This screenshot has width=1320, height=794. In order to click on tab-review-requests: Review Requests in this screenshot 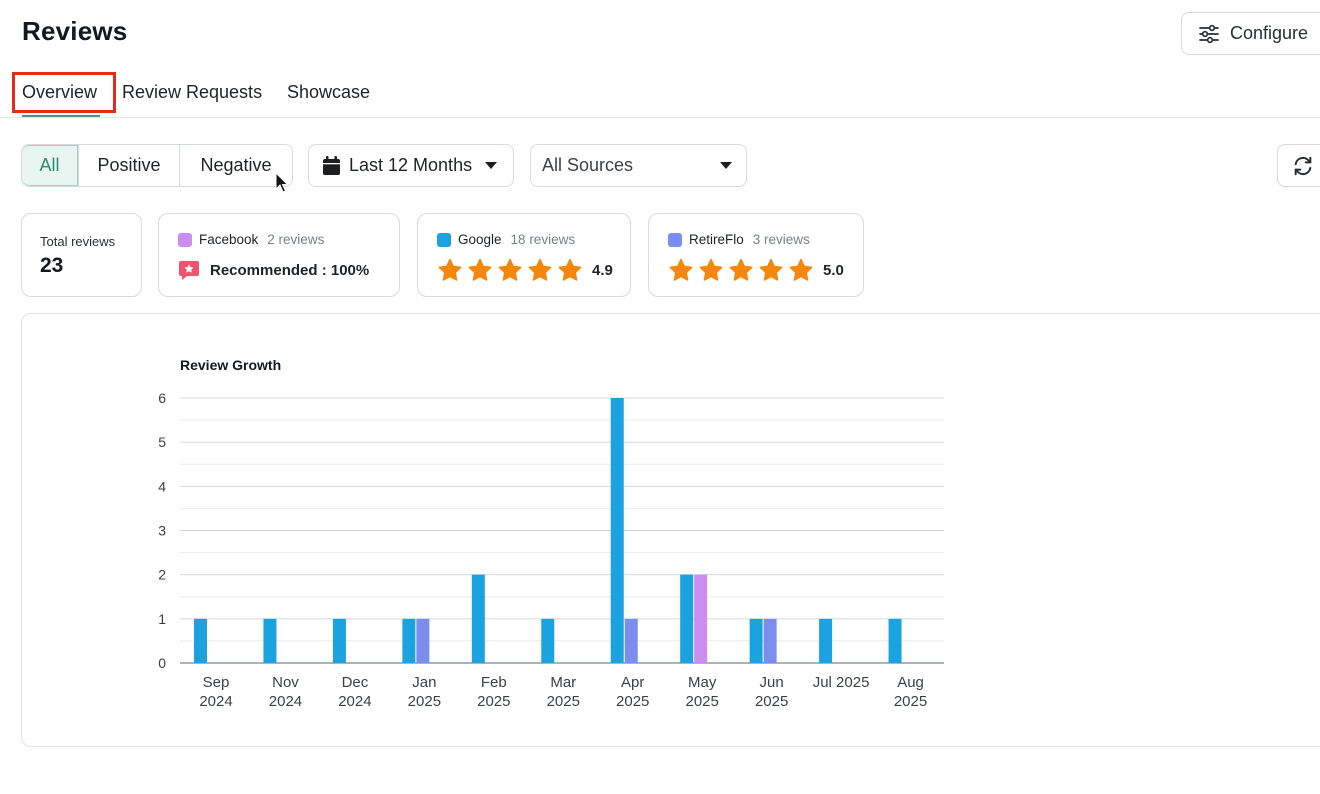, I will do `click(192, 92)`.